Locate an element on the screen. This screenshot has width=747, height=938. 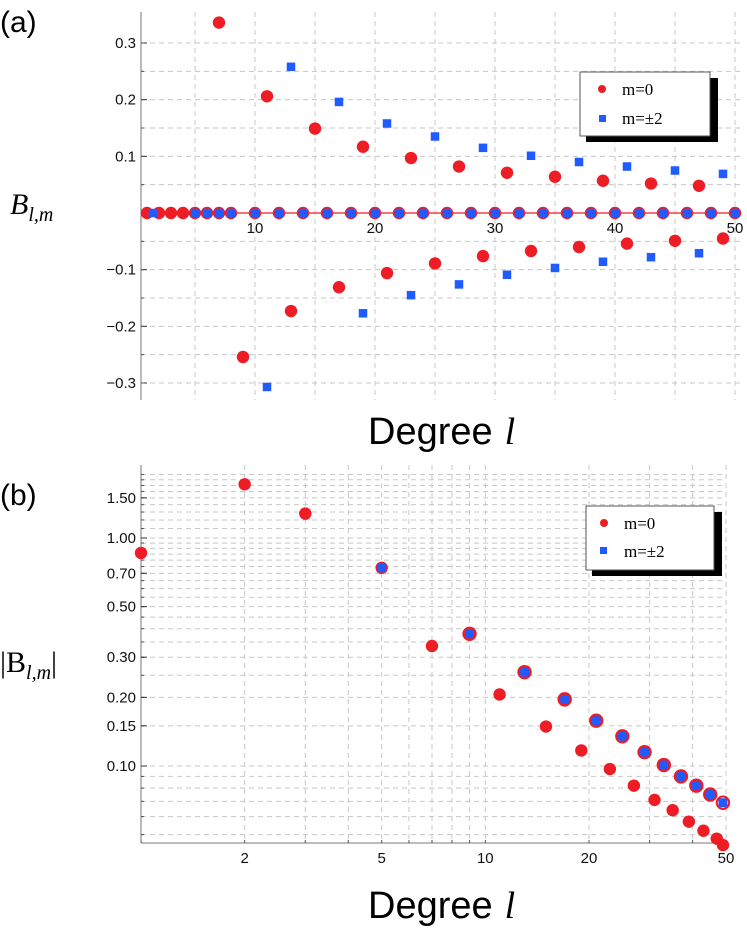
panel-a-y-label-var: B is located at coordinates (19, 204).